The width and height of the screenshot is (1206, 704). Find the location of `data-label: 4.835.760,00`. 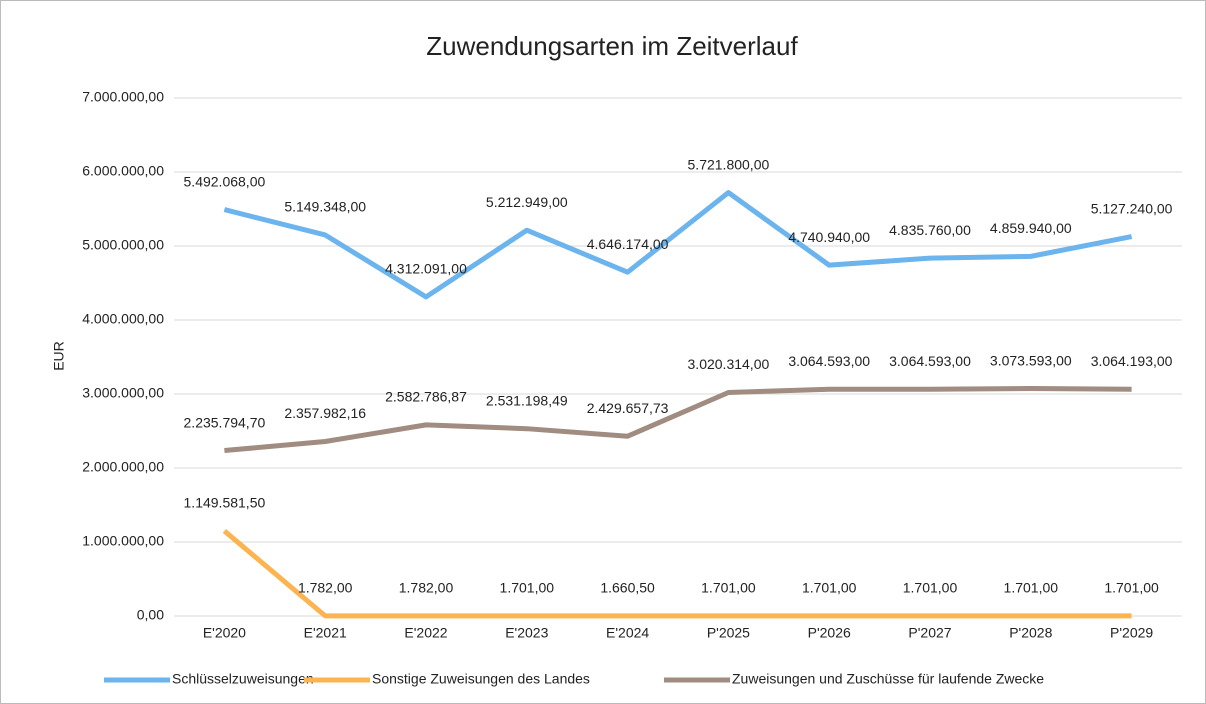

data-label: 4.835.760,00 is located at coordinates (930, 230).